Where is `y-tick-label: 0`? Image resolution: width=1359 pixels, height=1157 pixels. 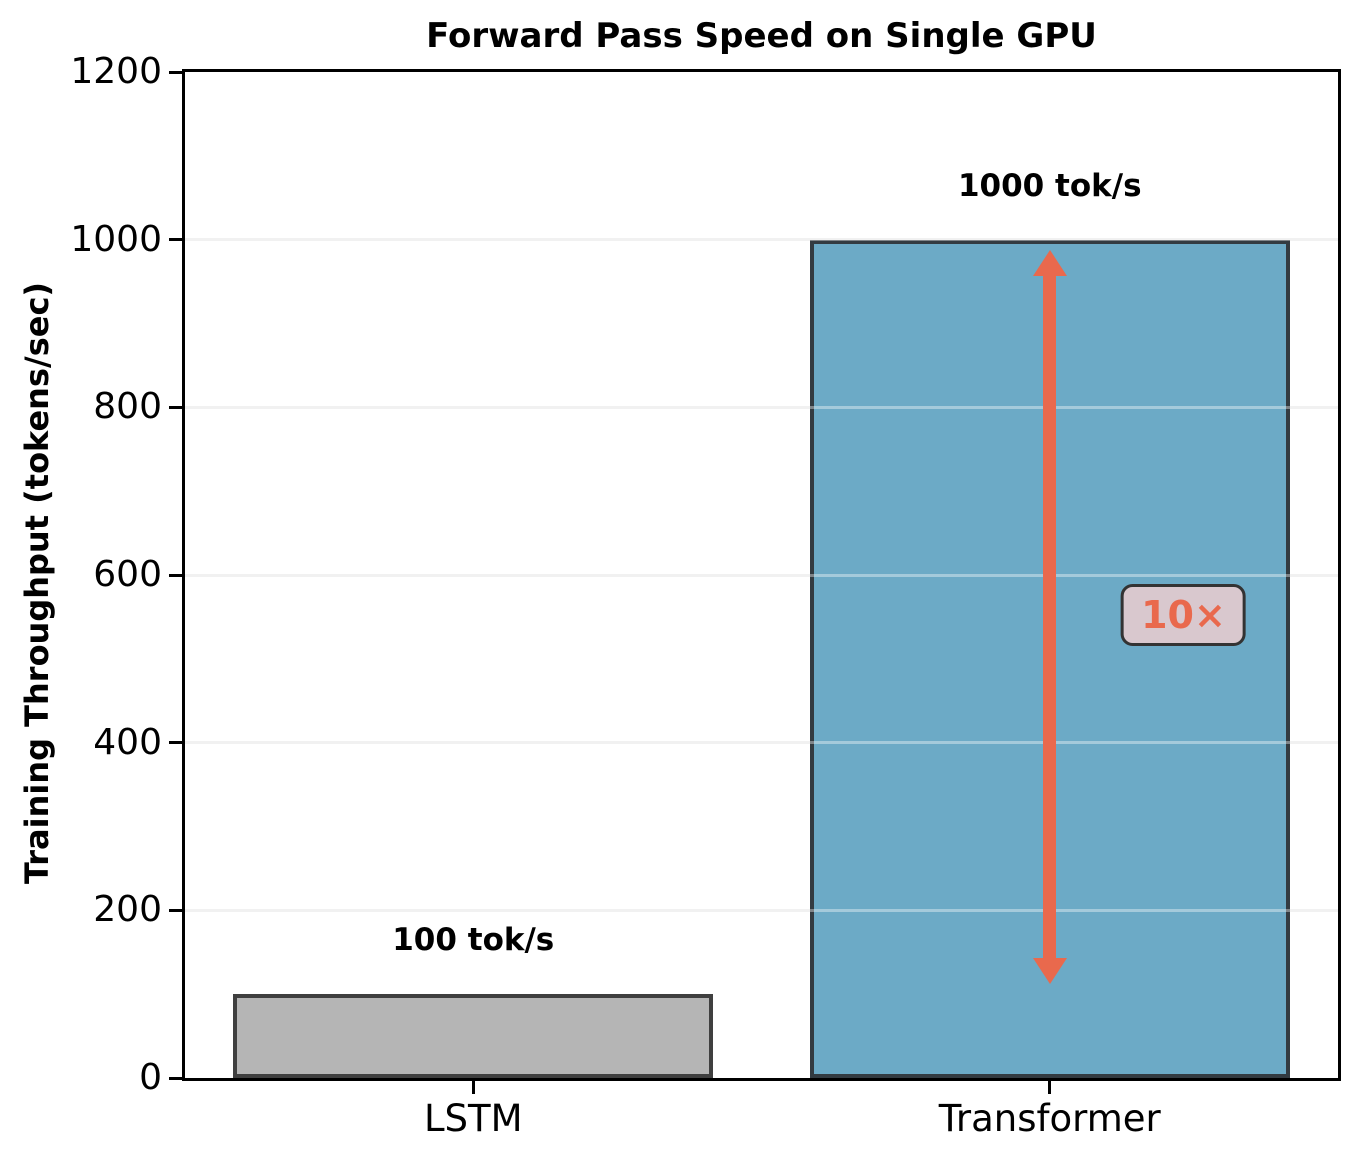
y-tick-label: 0 is located at coordinates (150, 1077).